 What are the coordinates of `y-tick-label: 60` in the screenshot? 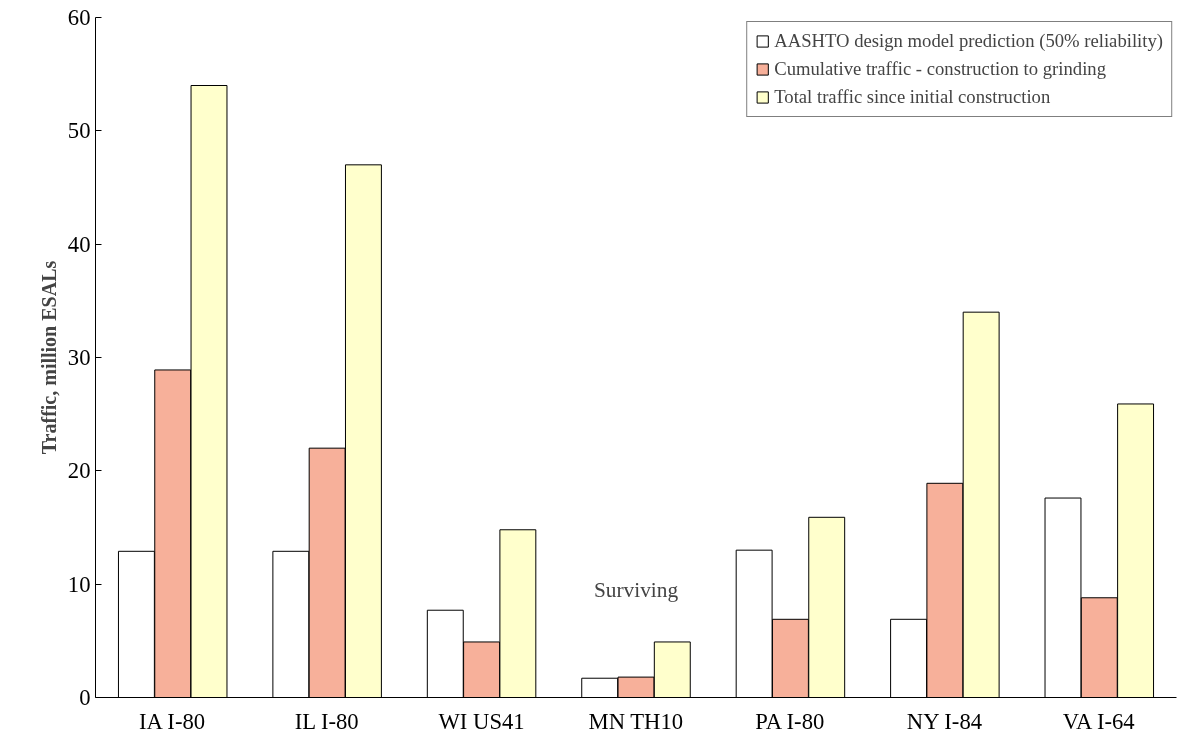 It's located at (79, 17).